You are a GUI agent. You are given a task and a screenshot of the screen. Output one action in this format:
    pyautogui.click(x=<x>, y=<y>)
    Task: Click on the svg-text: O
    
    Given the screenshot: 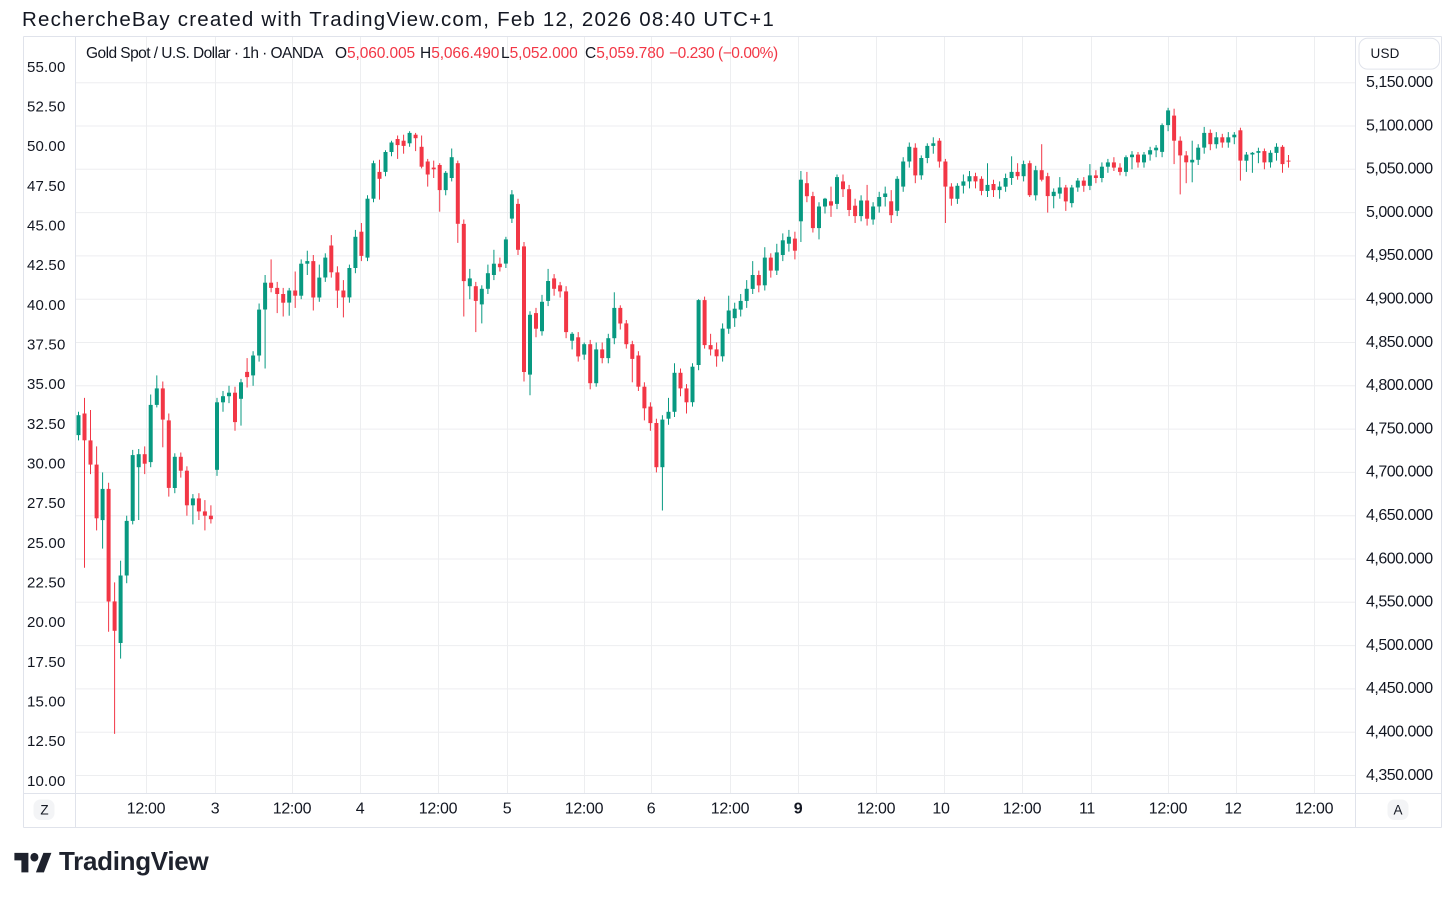 What is the action you would take?
    pyautogui.click(x=341, y=53)
    